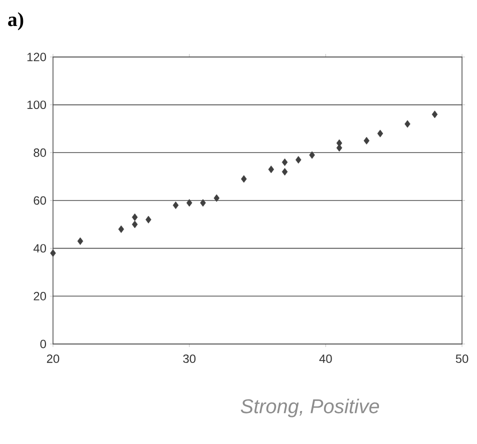 The image size is (477, 444). I want to click on y-tick-label: 20, so click(40, 296).